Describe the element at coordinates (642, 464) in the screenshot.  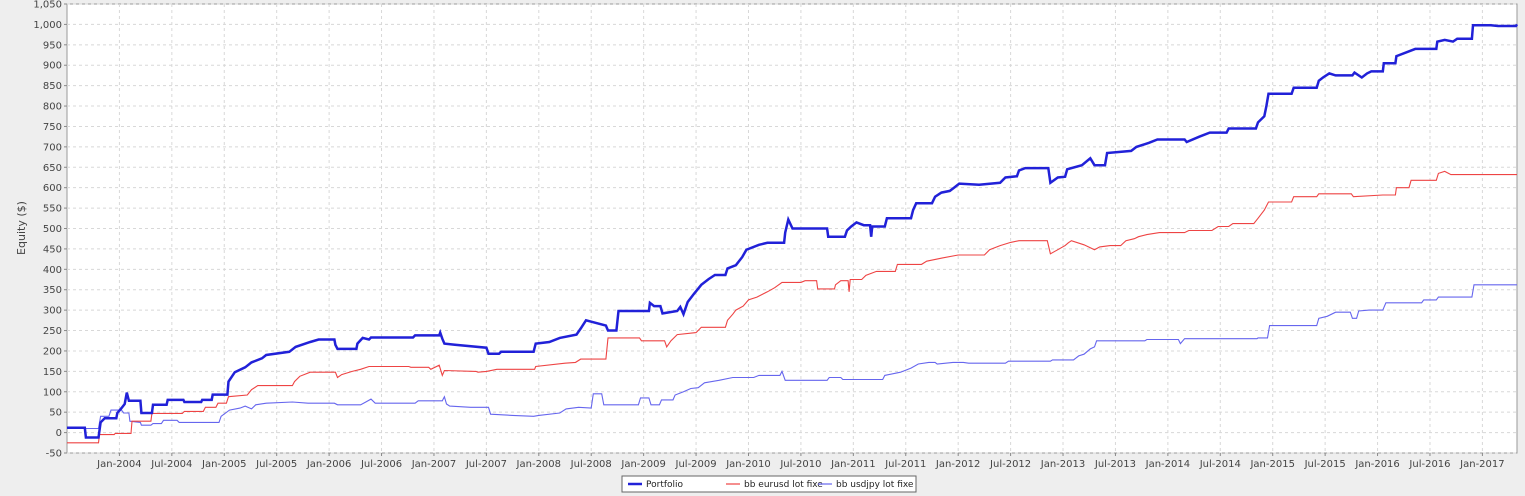
I see `x-tick-label: Jan-2009` at that location.